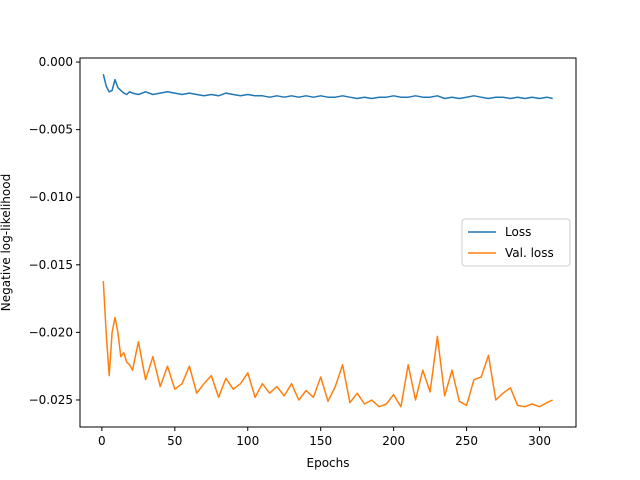 This screenshot has height=480, width=640. What do you see at coordinates (51, 332) in the screenshot?
I see `y-tick-label: −0.020` at bounding box center [51, 332].